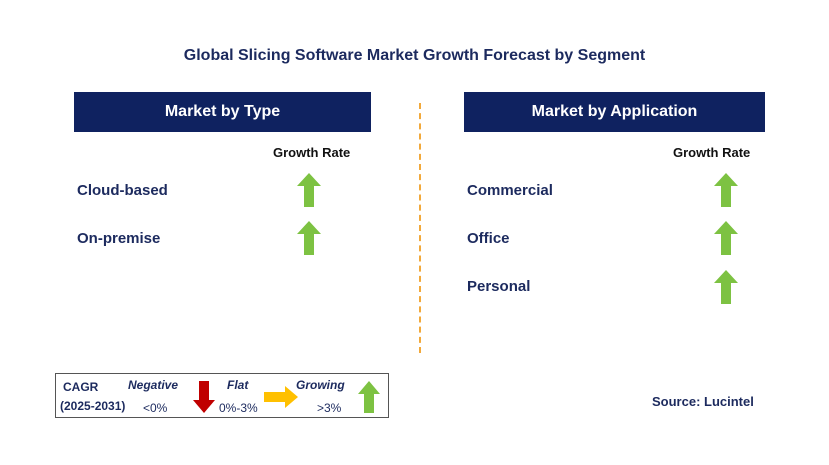 This screenshot has height=465, width=829. What do you see at coordinates (93, 406) in the screenshot?
I see `legend-period: (2025-2031)` at bounding box center [93, 406].